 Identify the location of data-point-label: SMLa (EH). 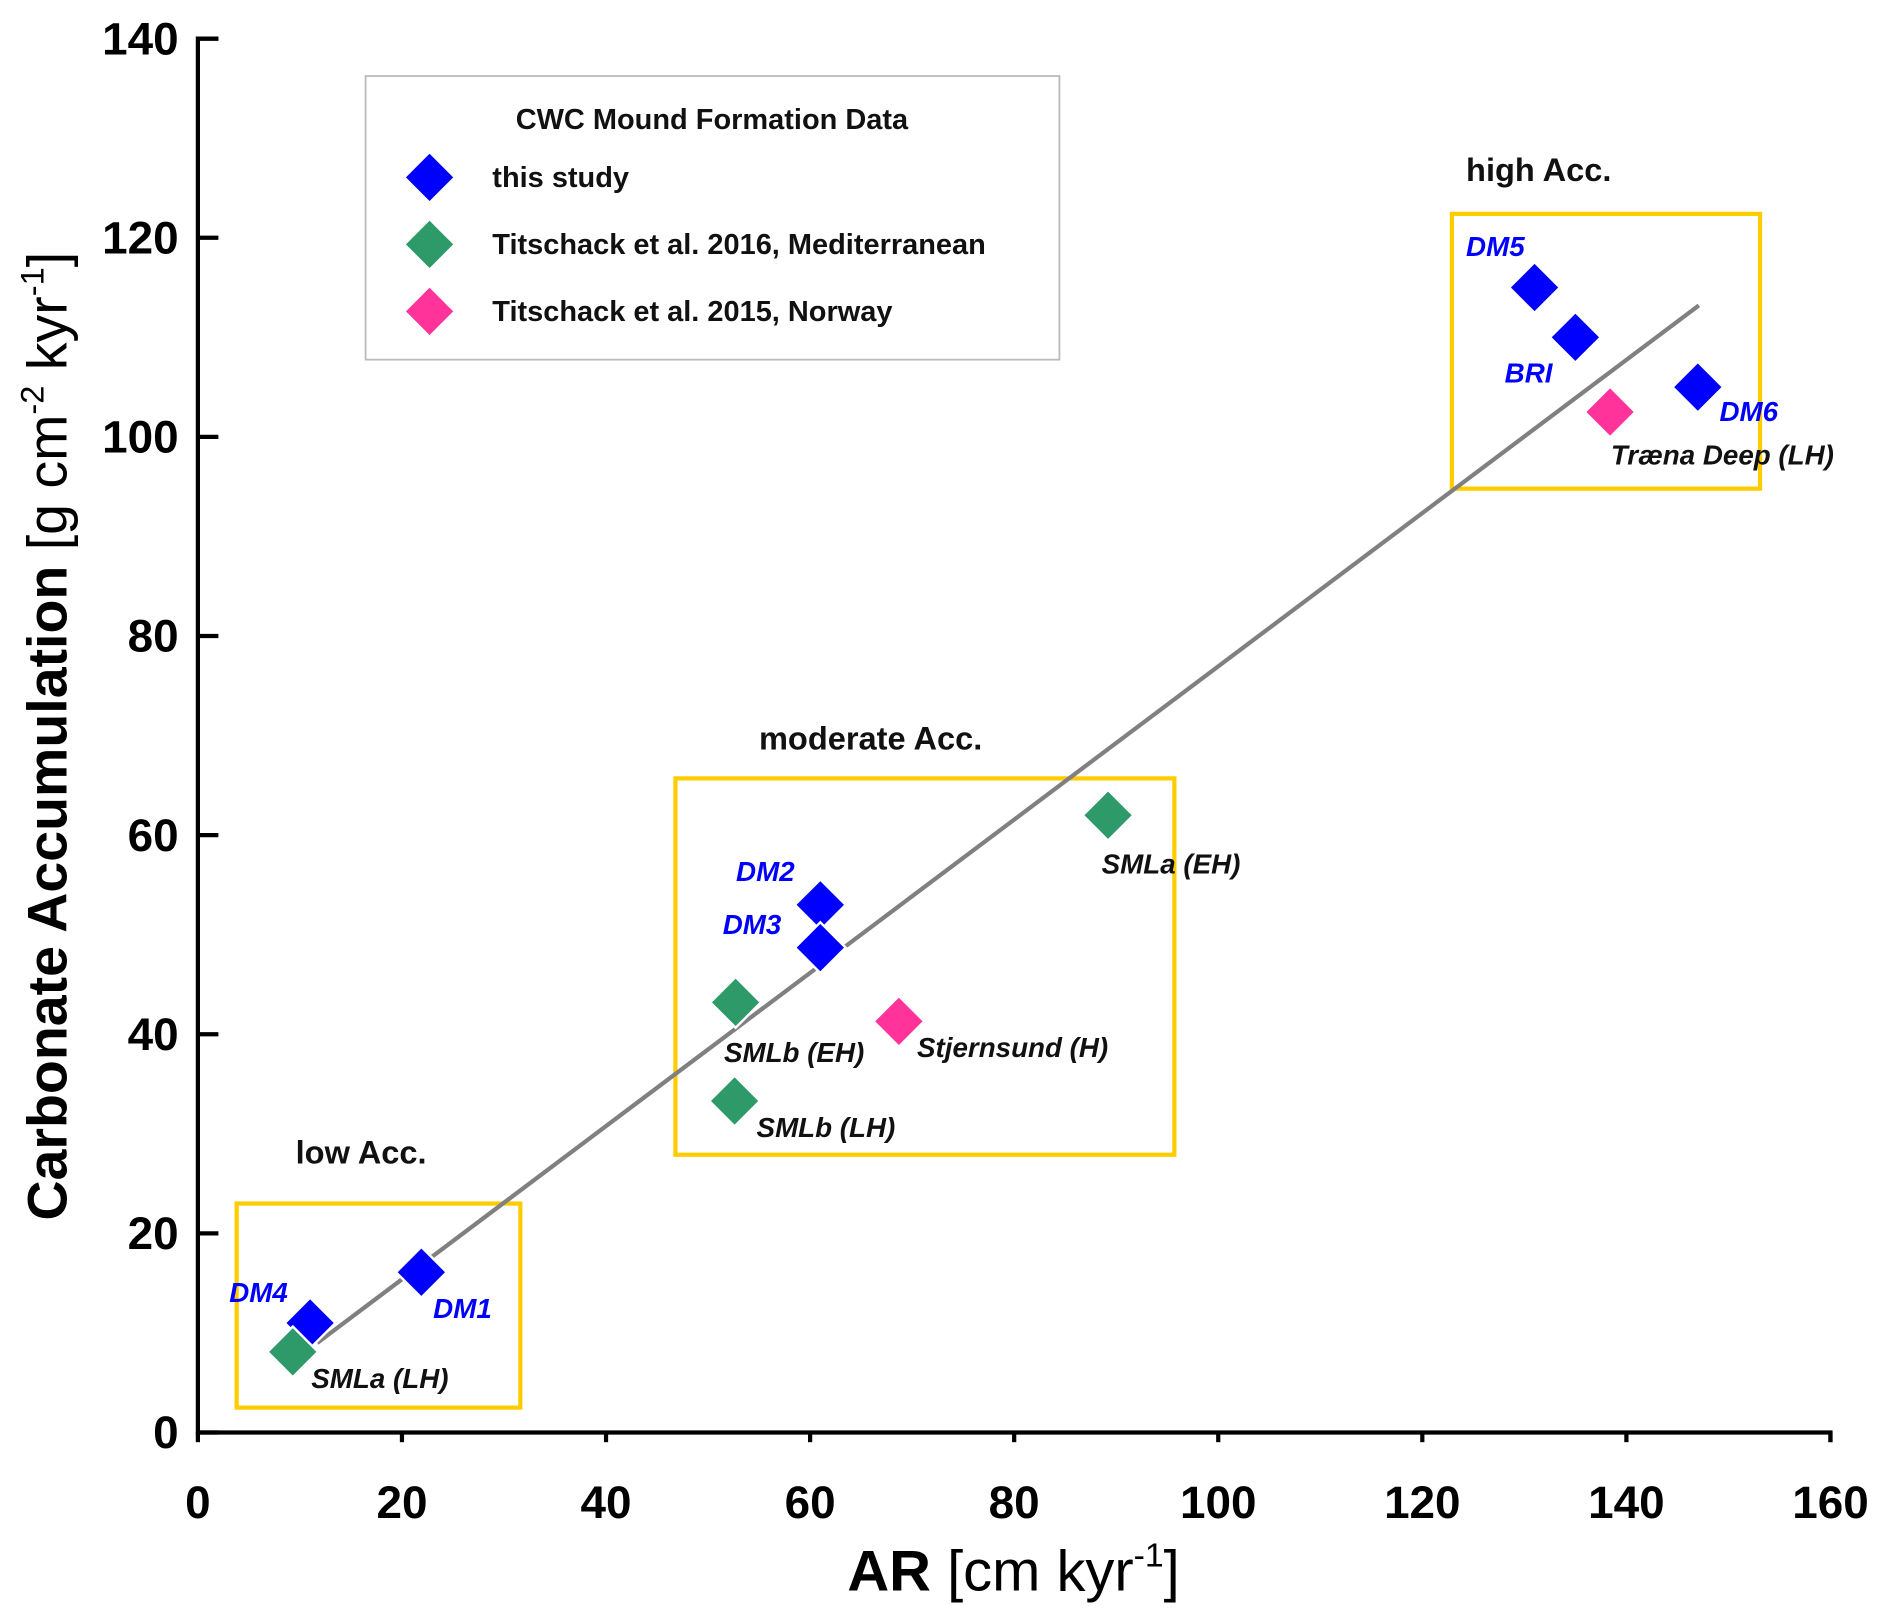
(1171, 864).